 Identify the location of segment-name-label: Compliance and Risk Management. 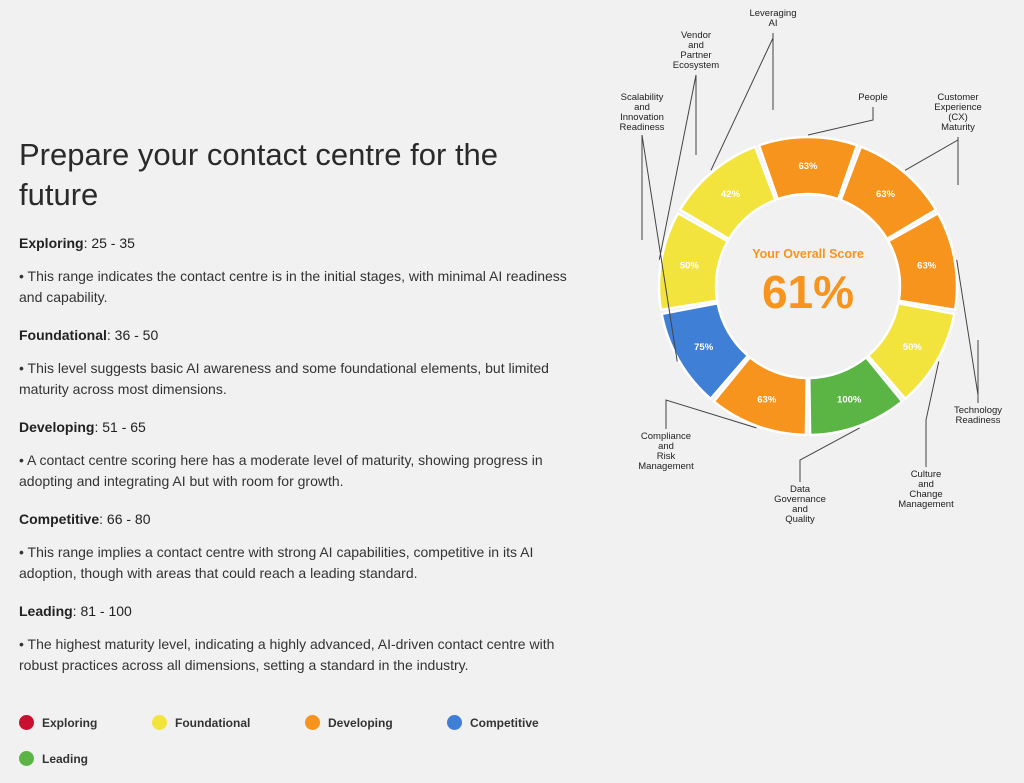
(666, 451).